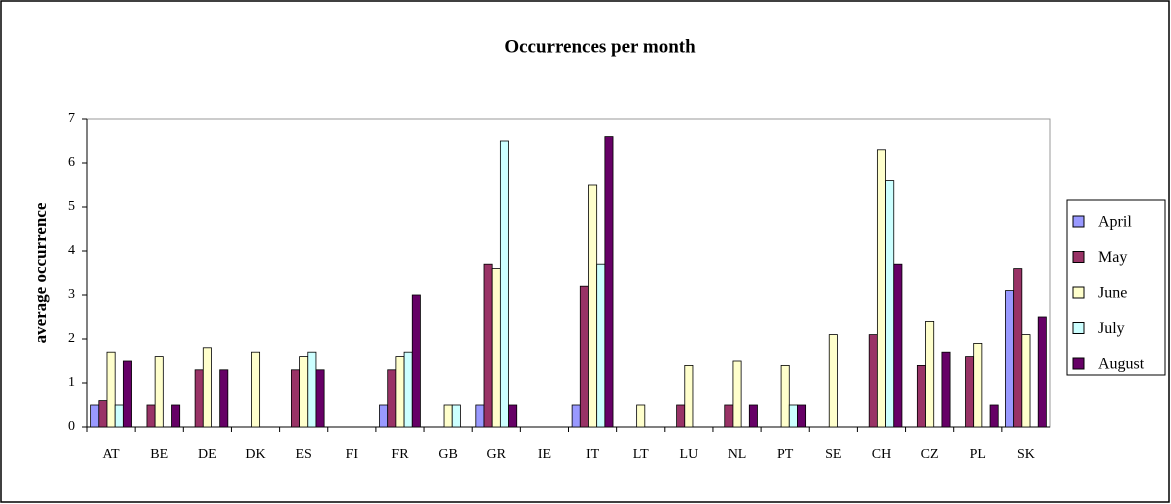 This screenshot has width=1171, height=504. I want to click on y-tick-label: 7, so click(71, 118).